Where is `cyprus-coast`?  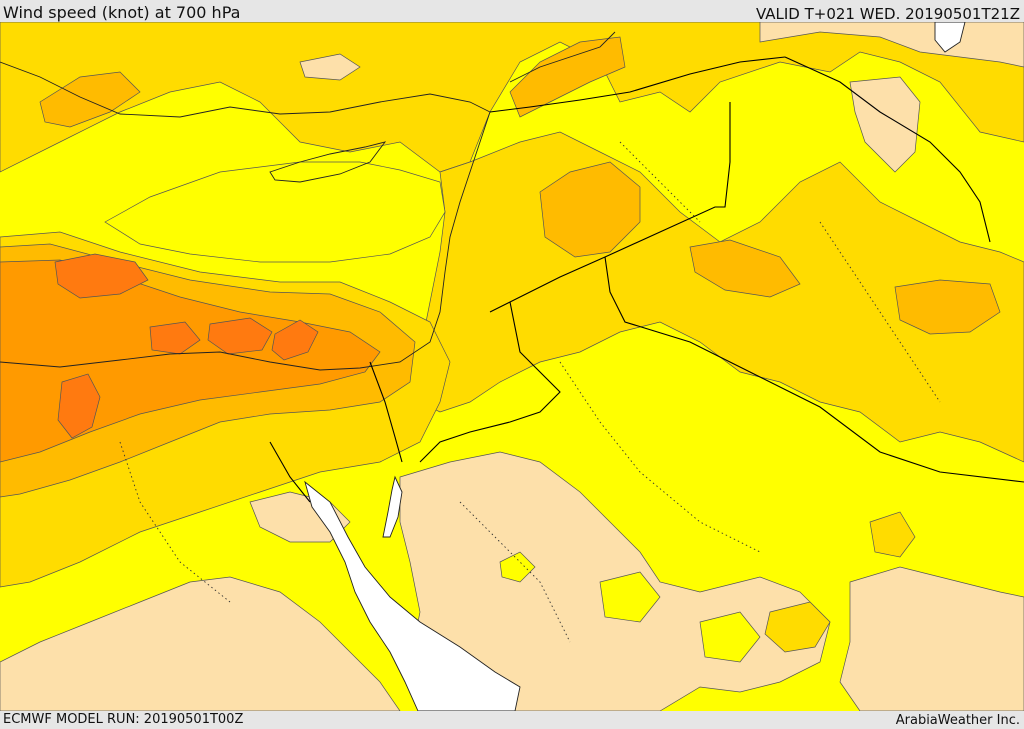 cyprus-coast is located at coordinates (328, 162).